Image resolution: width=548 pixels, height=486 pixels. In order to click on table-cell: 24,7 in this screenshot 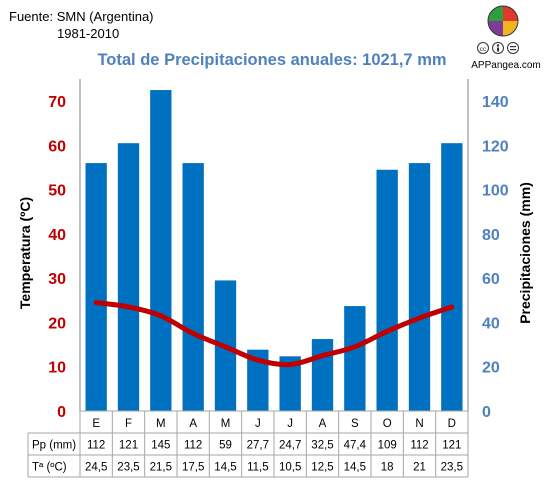, I will do `click(290, 446)`.